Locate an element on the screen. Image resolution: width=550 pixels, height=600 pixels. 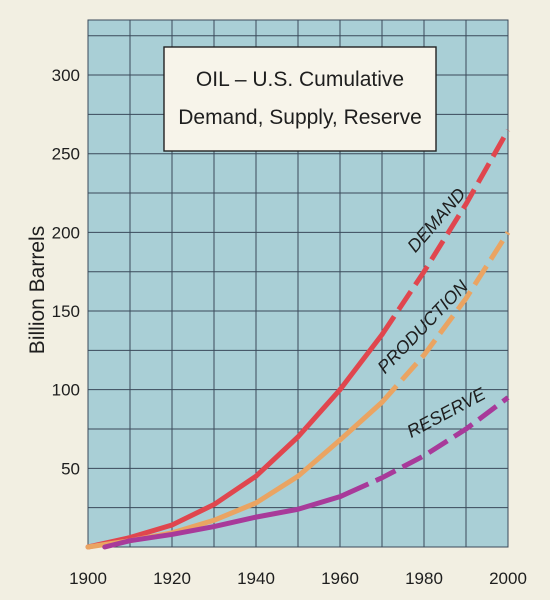
series-line-demand-projected is located at coordinates (445, 232).